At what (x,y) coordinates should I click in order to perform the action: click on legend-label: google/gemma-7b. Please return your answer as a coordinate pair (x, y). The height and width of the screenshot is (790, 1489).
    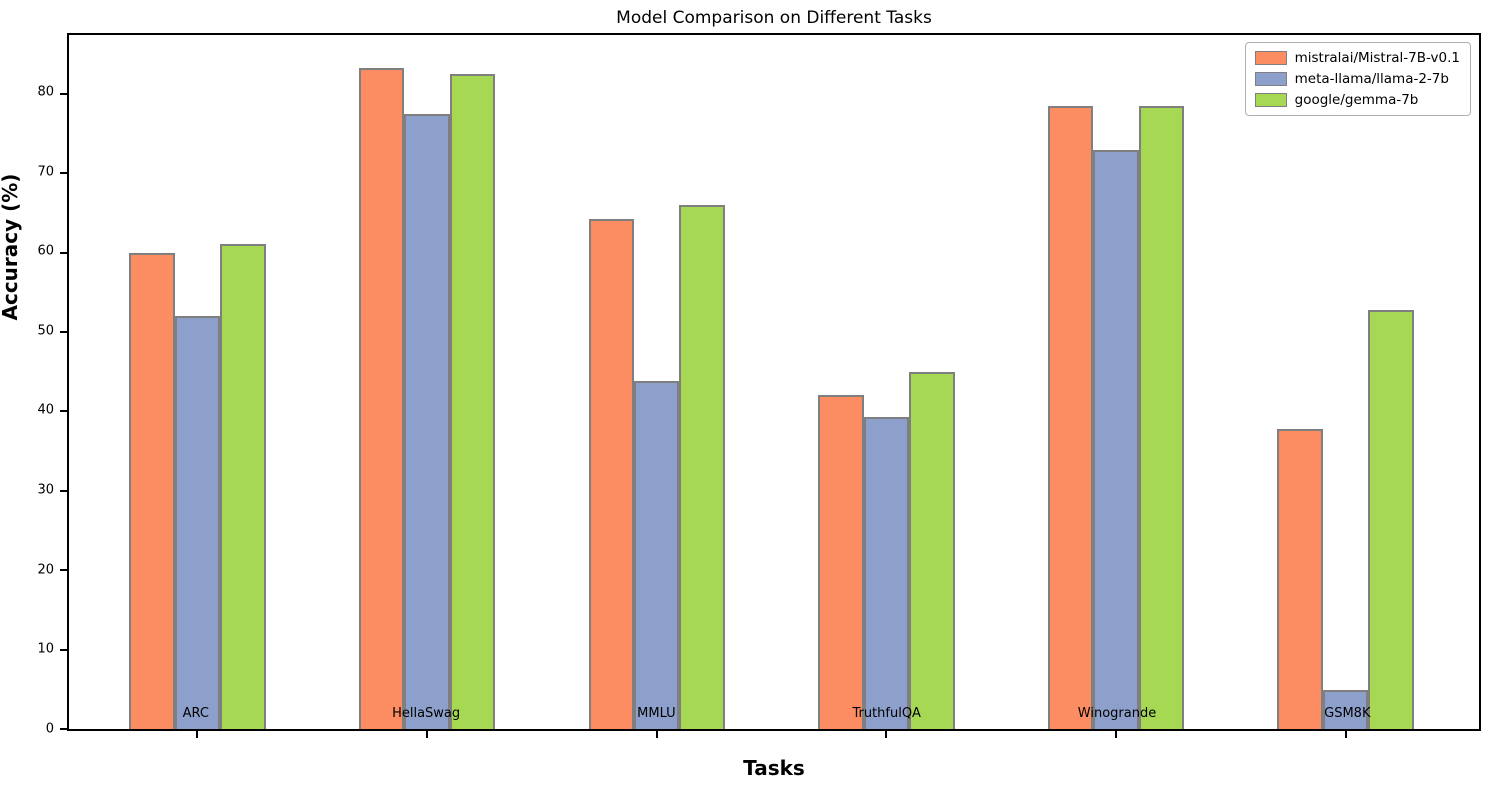
    Looking at the image, I should click on (1356, 100).